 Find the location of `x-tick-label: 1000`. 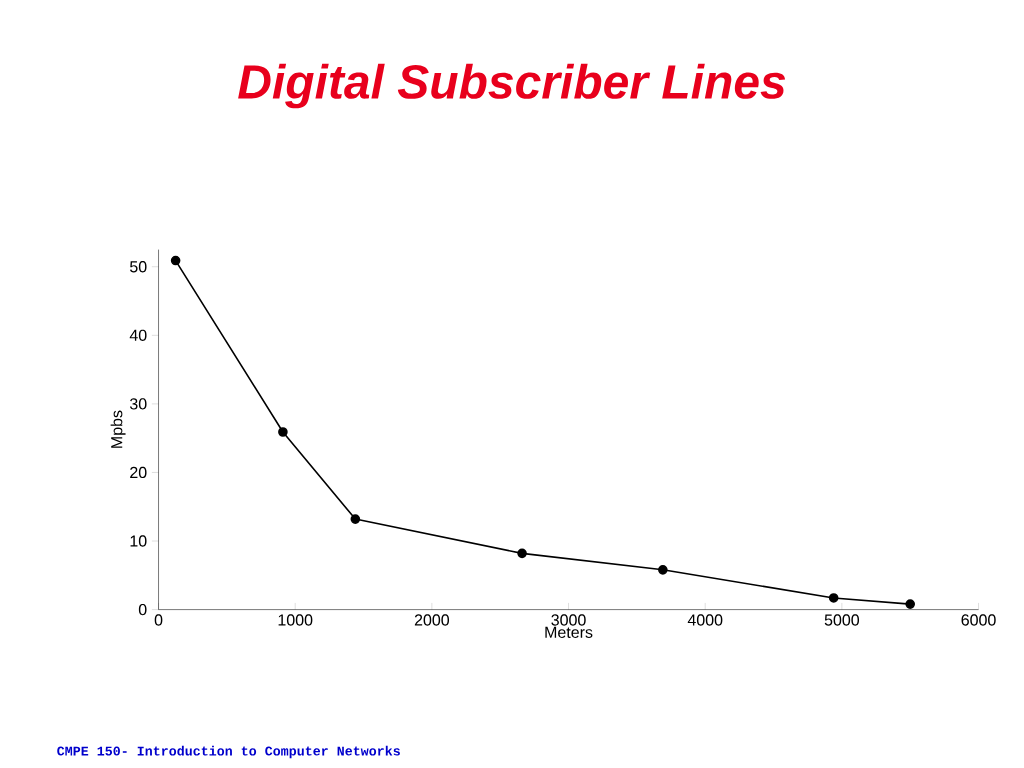

x-tick-label: 1000 is located at coordinates (295, 620).